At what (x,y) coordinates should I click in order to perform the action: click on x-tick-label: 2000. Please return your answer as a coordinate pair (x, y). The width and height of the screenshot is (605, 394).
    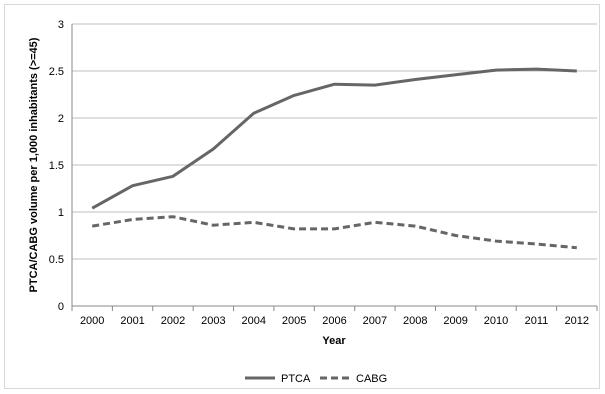
    Looking at the image, I should click on (92, 321).